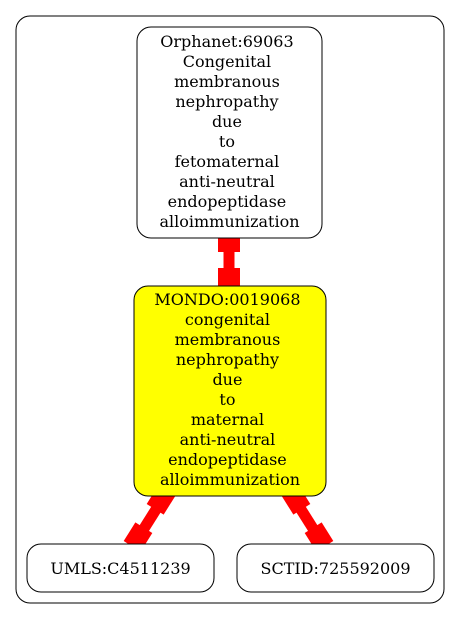  I want to click on node-mondo-line: due, so click(227, 379).